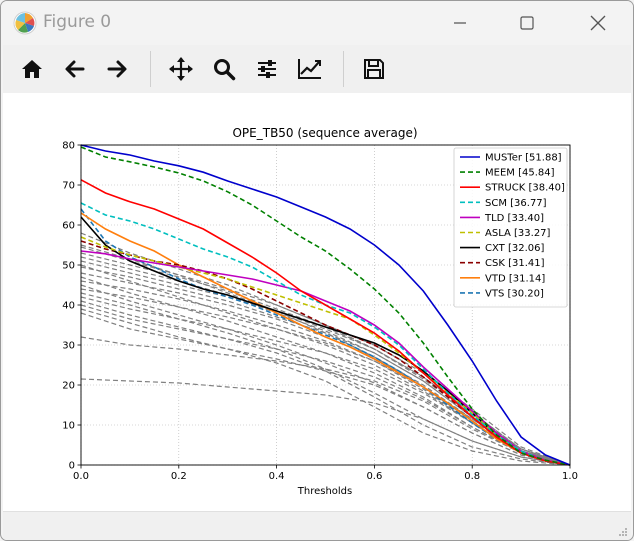 Image resolution: width=634 pixels, height=541 pixels. I want to click on legend-box, so click(510, 227).